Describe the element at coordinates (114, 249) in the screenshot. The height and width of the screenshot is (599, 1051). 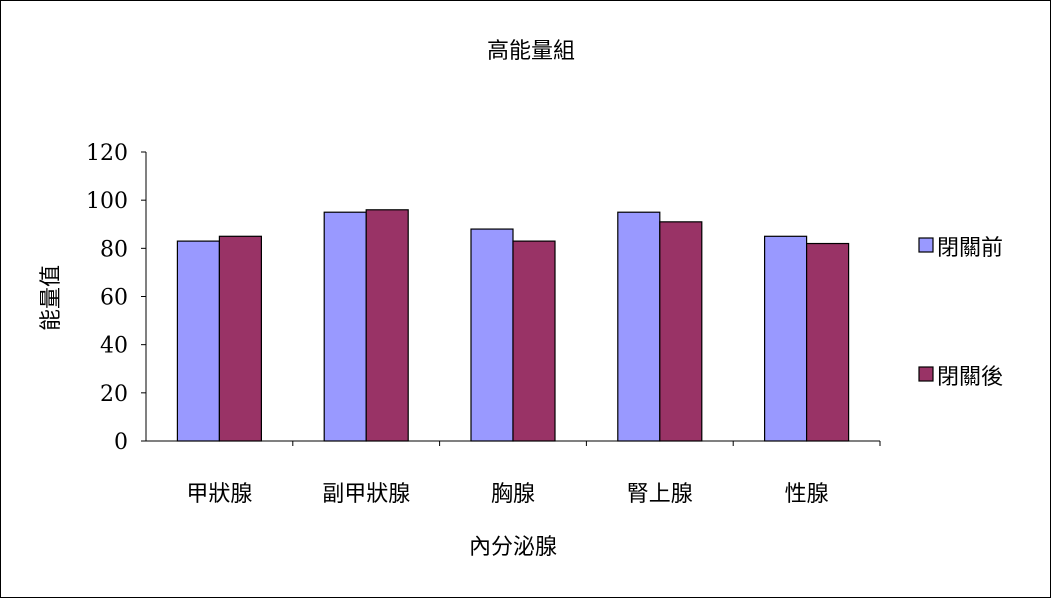
I see `y-tick-label: 80` at that location.